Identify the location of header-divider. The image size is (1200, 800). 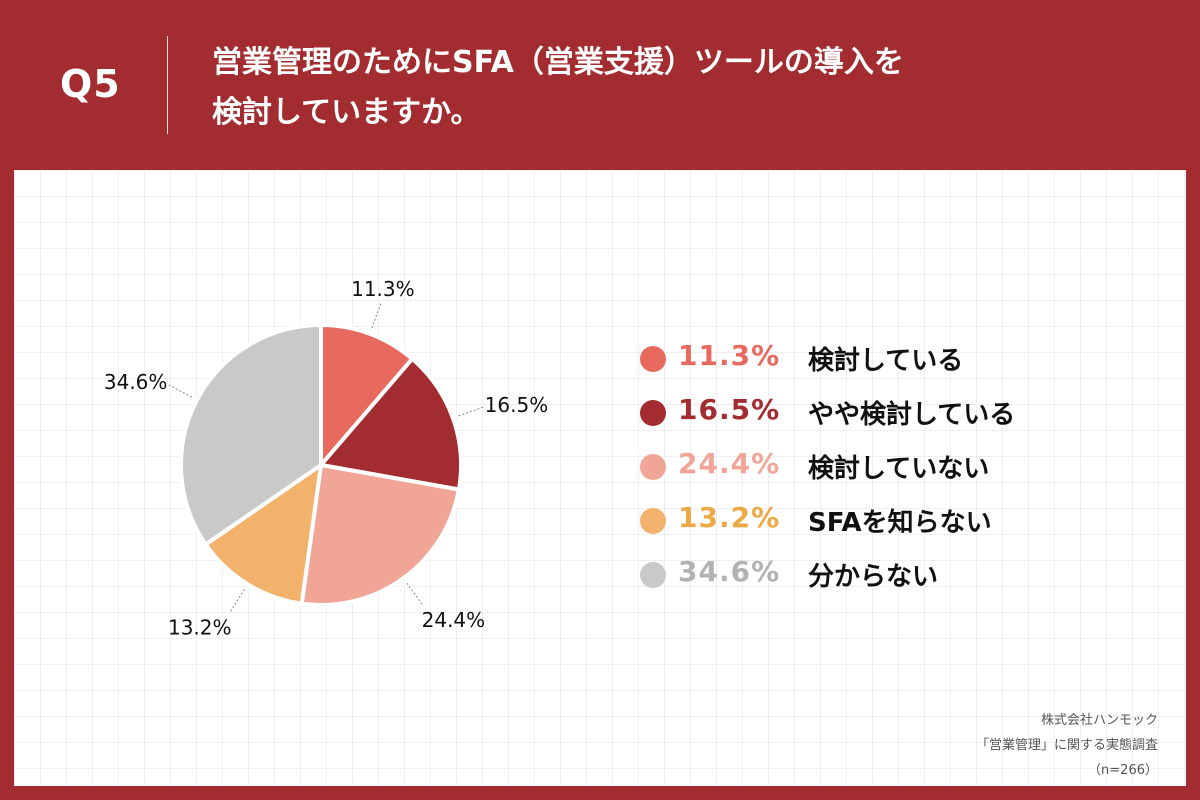
(167, 85).